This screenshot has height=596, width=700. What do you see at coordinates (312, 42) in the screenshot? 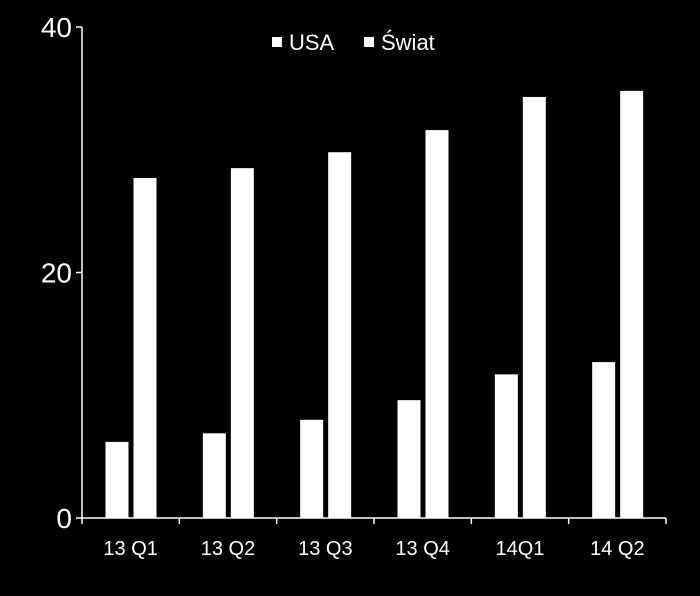
I see `legend-label: USA` at bounding box center [312, 42].